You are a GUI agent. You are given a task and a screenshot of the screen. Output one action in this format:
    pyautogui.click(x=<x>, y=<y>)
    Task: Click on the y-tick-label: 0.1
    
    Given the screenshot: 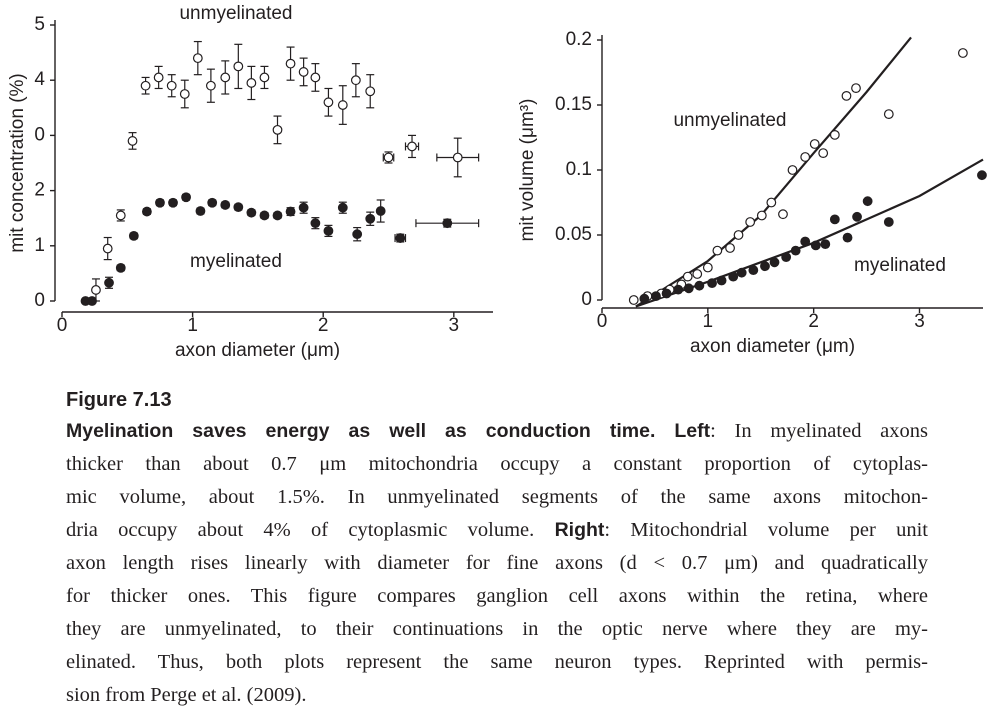 What is the action you would take?
    pyautogui.click(x=579, y=169)
    